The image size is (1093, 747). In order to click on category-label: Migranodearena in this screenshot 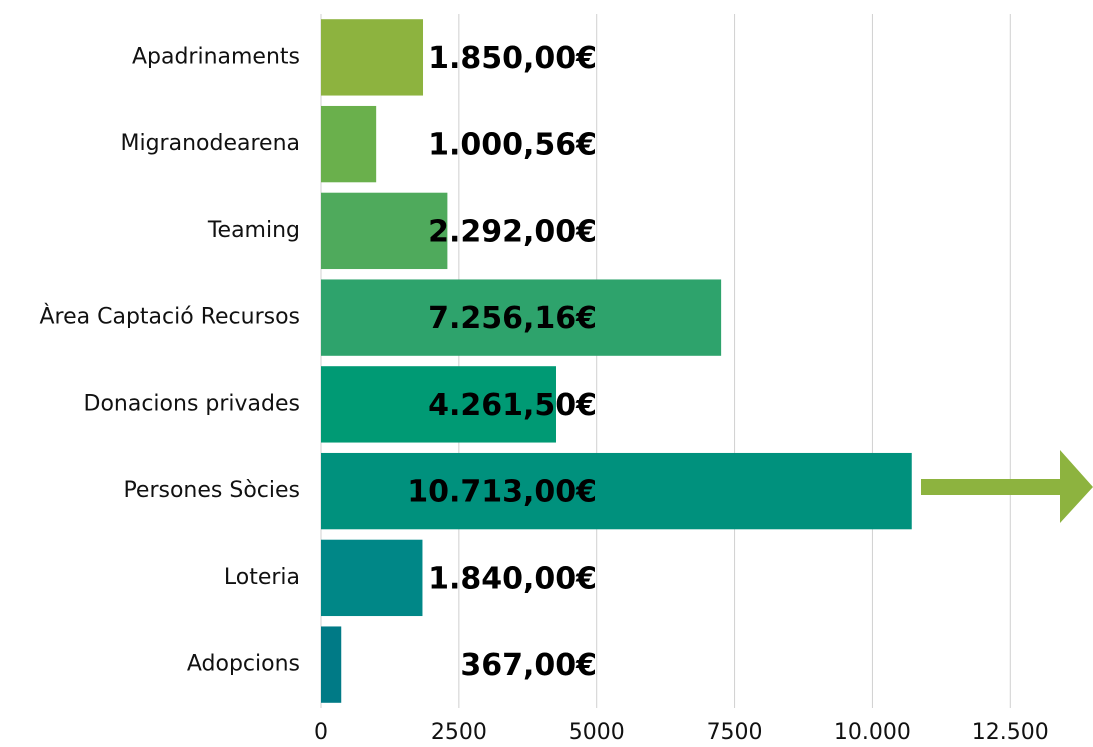, I will do `click(211, 143)`.